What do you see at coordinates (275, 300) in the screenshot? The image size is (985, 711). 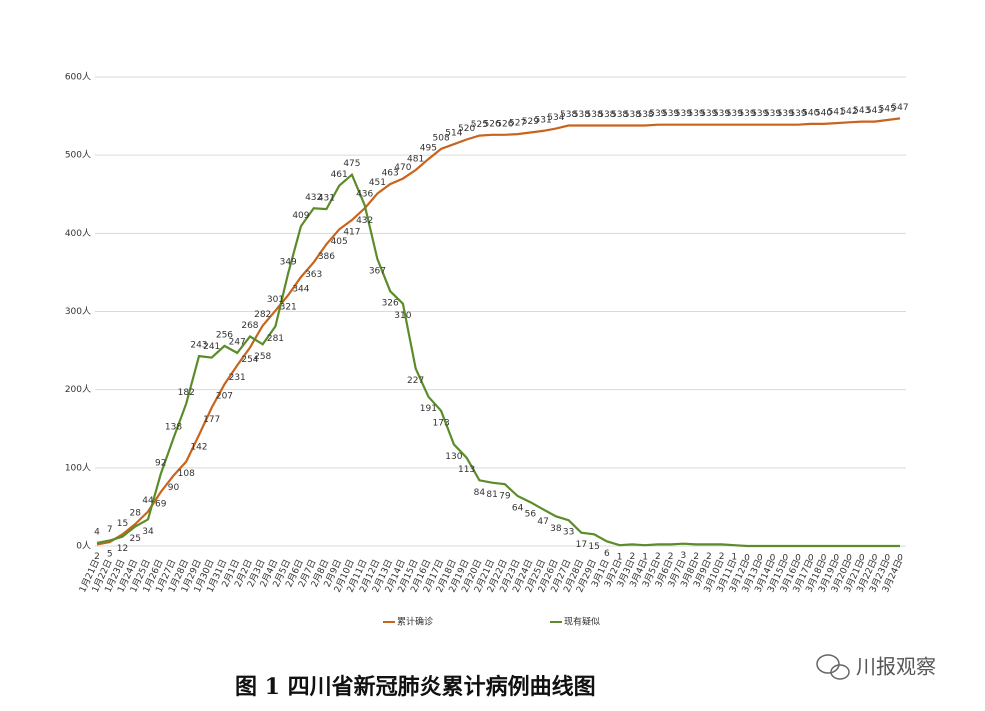 I see `data-label: 301` at bounding box center [275, 300].